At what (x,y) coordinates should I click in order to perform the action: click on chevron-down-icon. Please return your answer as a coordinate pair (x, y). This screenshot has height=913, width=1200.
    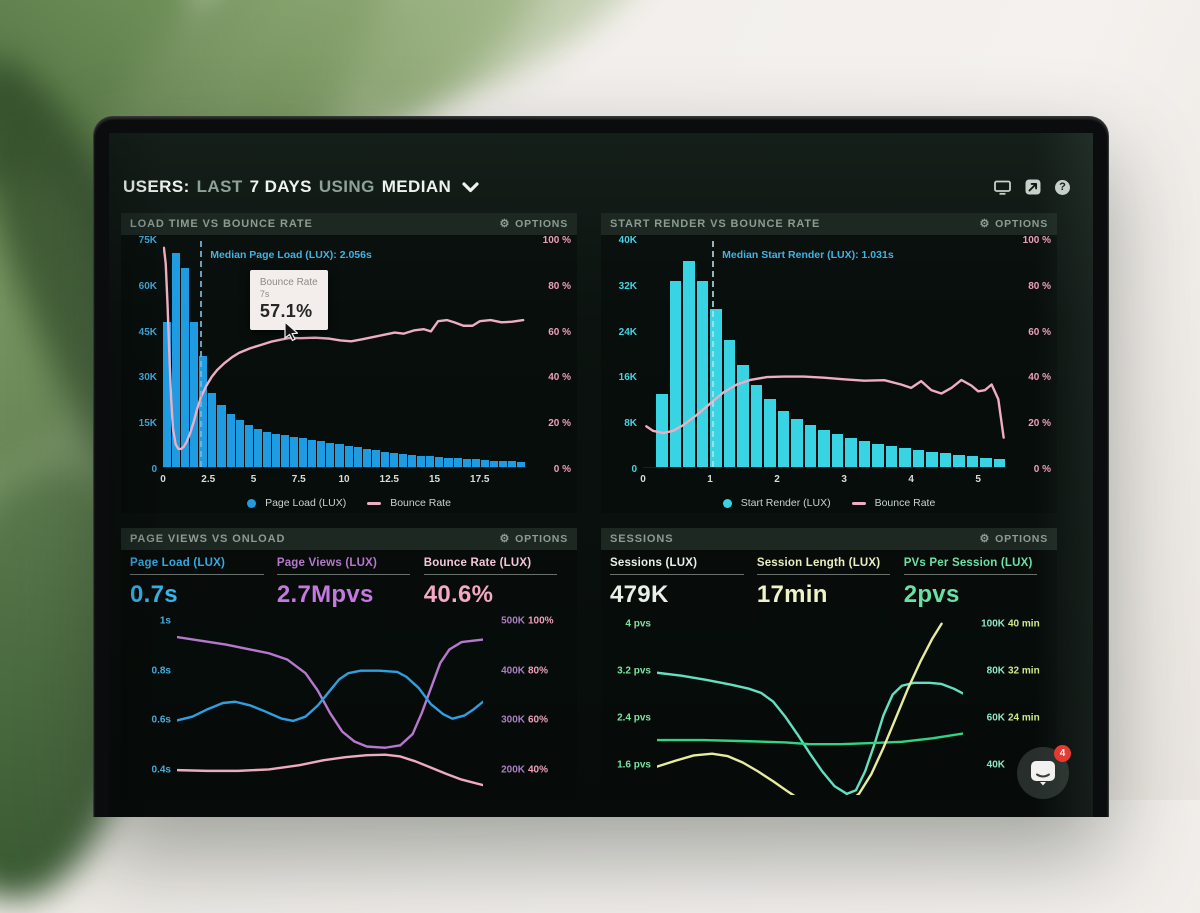
    Looking at the image, I should click on (470, 187).